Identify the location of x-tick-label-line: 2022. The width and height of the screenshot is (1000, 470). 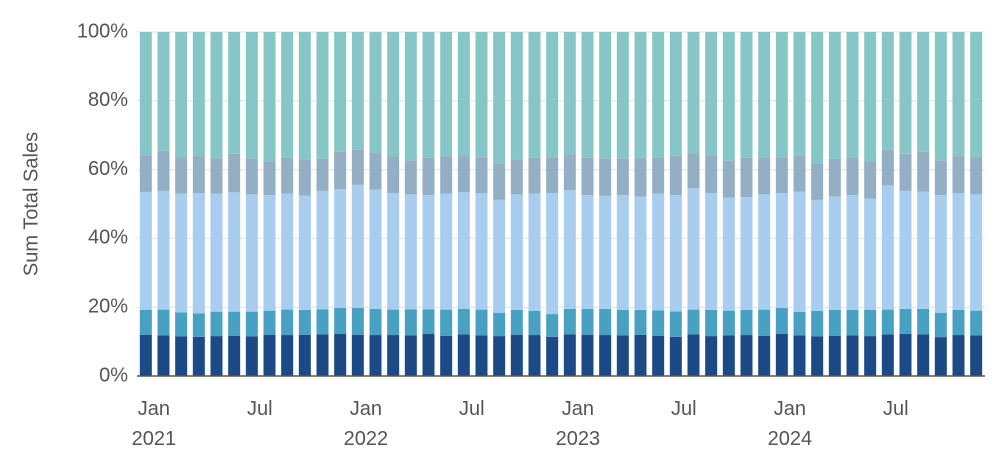
(366, 439).